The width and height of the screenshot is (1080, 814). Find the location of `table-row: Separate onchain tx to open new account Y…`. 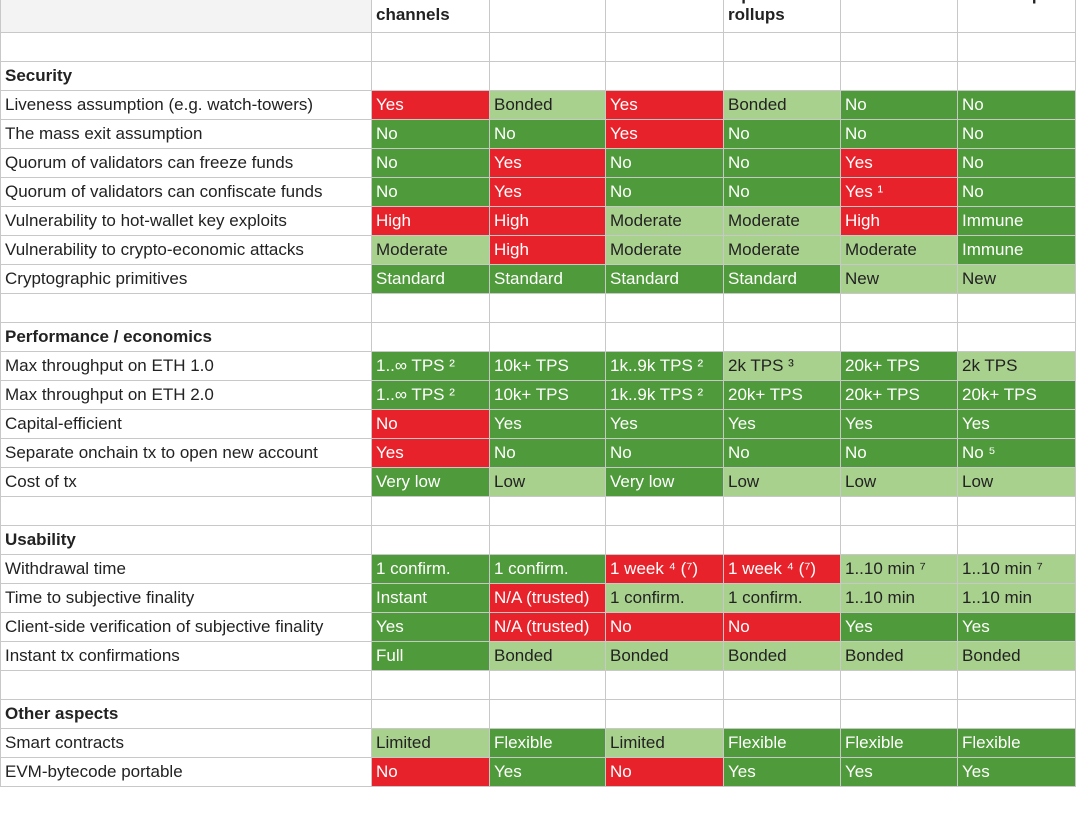

table-row: Separate onchain tx to open new account Y… is located at coordinates (538, 453).